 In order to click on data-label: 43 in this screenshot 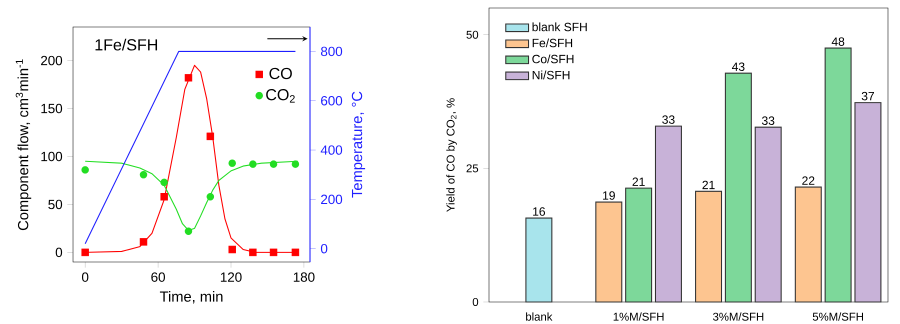, I will do `click(738, 66)`.